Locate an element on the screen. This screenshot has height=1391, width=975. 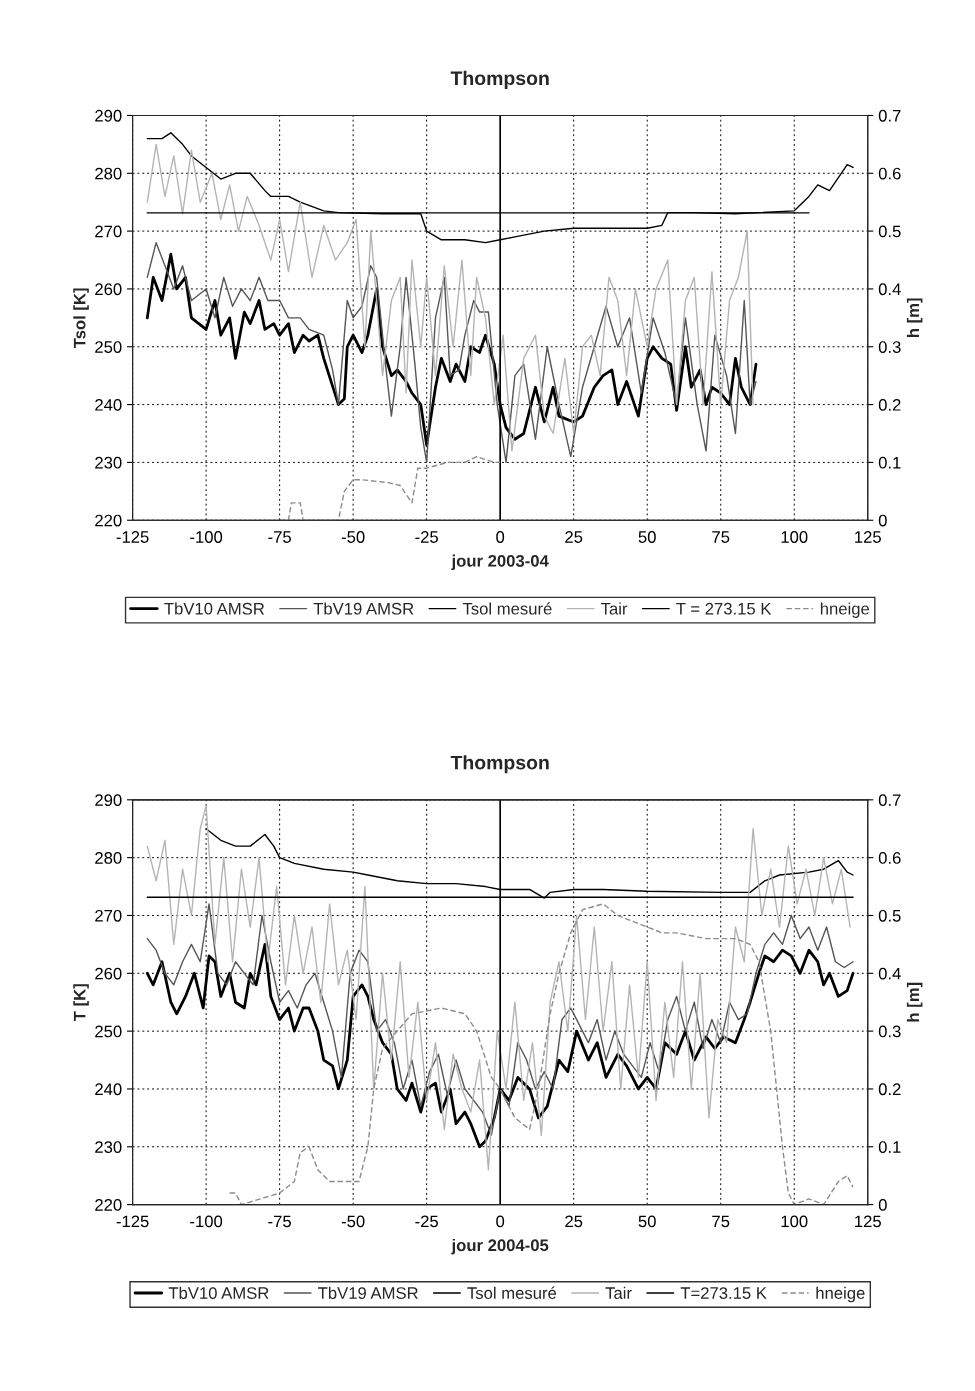
y-axis-title: T [K] is located at coordinates (81, 1002).